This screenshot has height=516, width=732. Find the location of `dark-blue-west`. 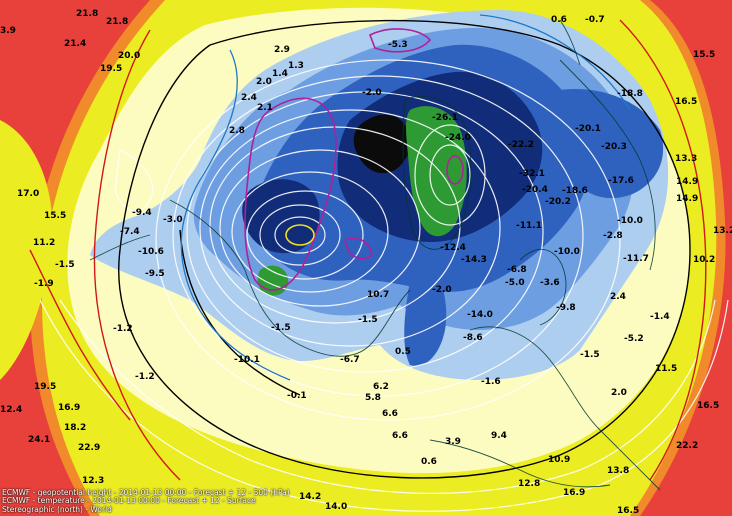

dark-blue-west is located at coordinates (281, 216).